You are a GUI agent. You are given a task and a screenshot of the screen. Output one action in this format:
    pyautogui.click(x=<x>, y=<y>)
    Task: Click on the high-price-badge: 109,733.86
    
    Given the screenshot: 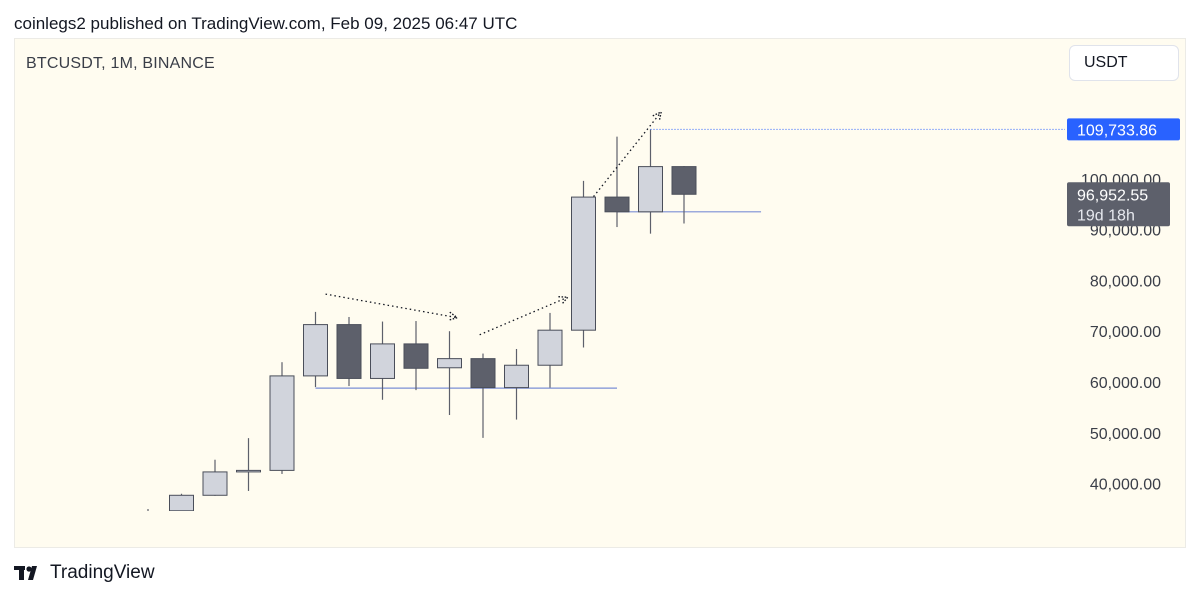 What is the action you would take?
    pyautogui.click(x=1123, y=129)
    